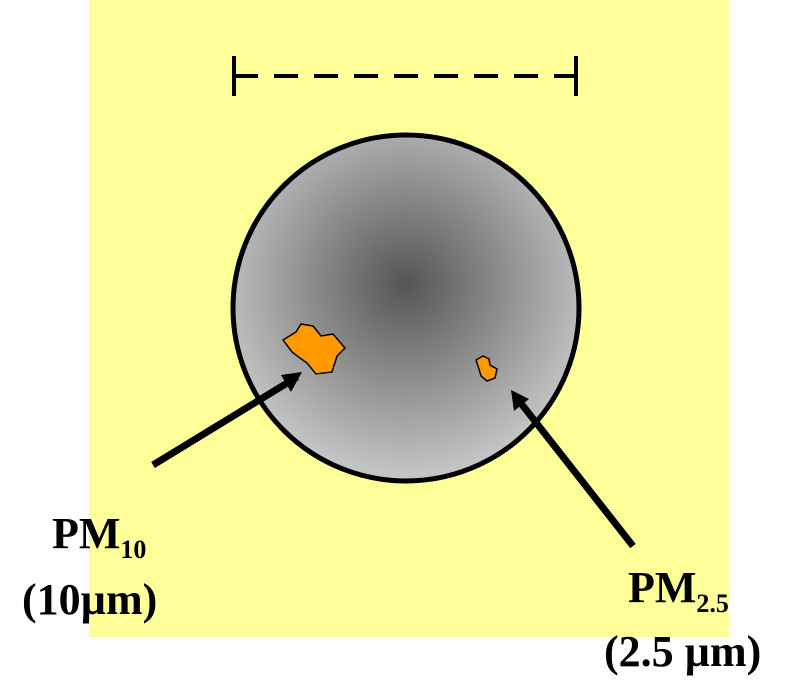 The height and width of the screenshot is (683, 804). I want to click on pm25-label: PM2.5, so click(678, 590).